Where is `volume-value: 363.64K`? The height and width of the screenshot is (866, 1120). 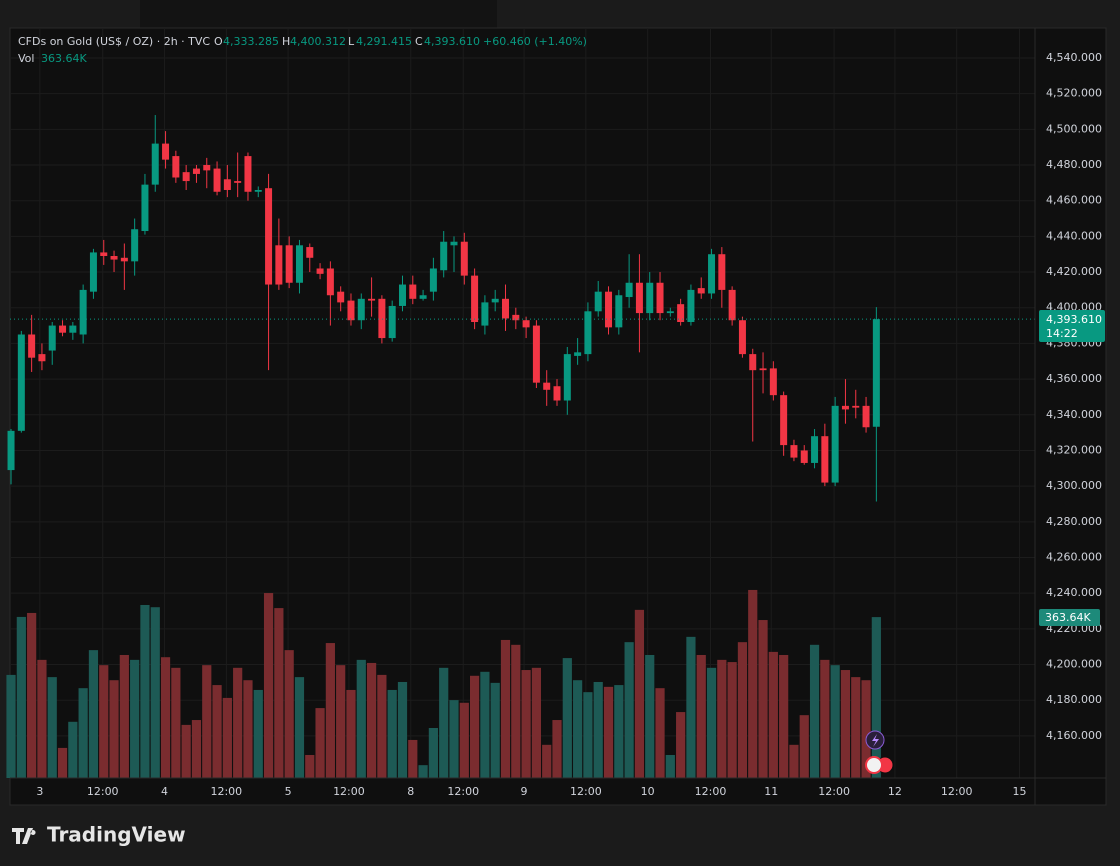
volume-value: 363.64K is located at coordinates (1068, 617).